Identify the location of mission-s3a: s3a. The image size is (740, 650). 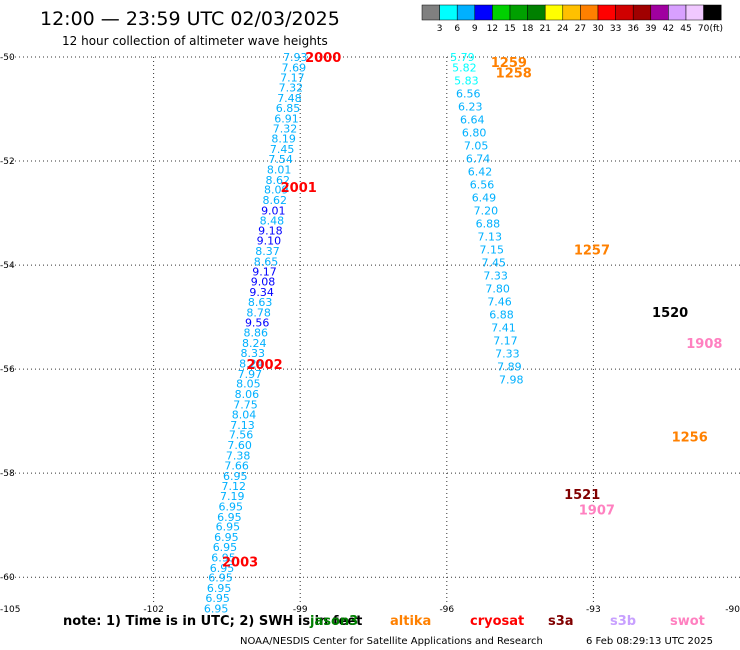
(561, 621).